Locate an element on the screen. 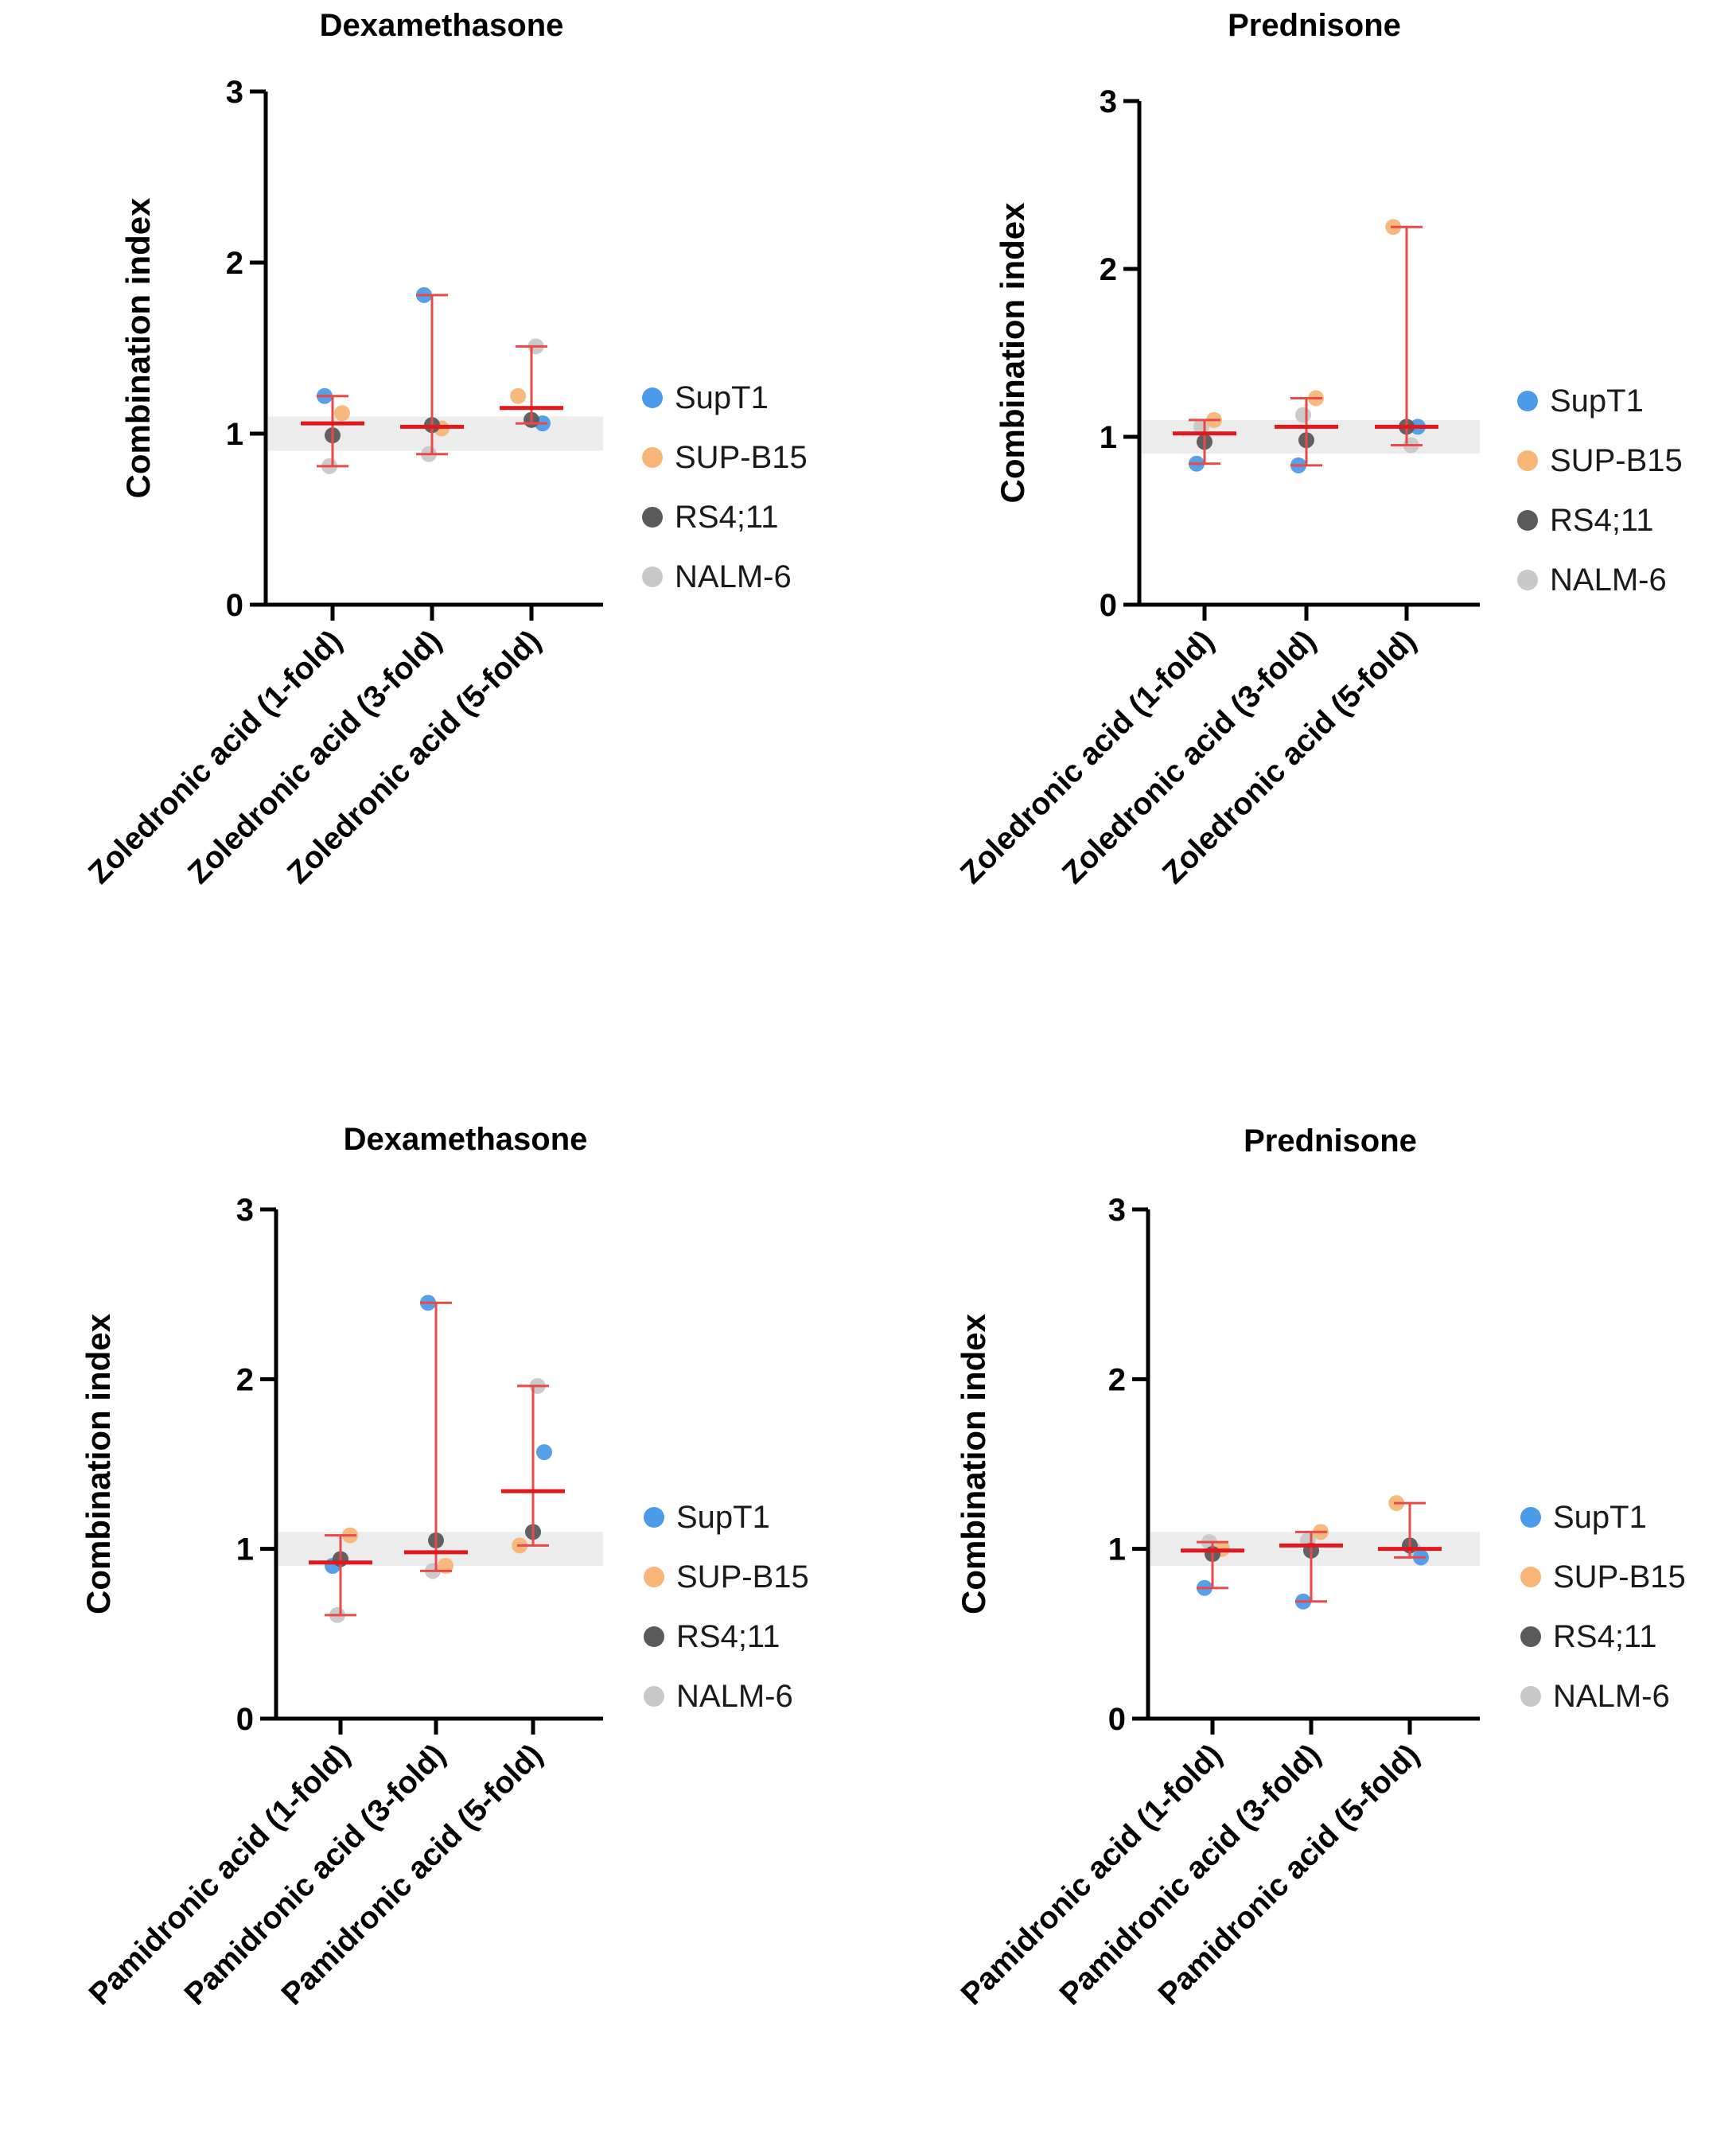 The image size is (1736, 2130). data-point-supt1 is located at coordinates (544, 1452).